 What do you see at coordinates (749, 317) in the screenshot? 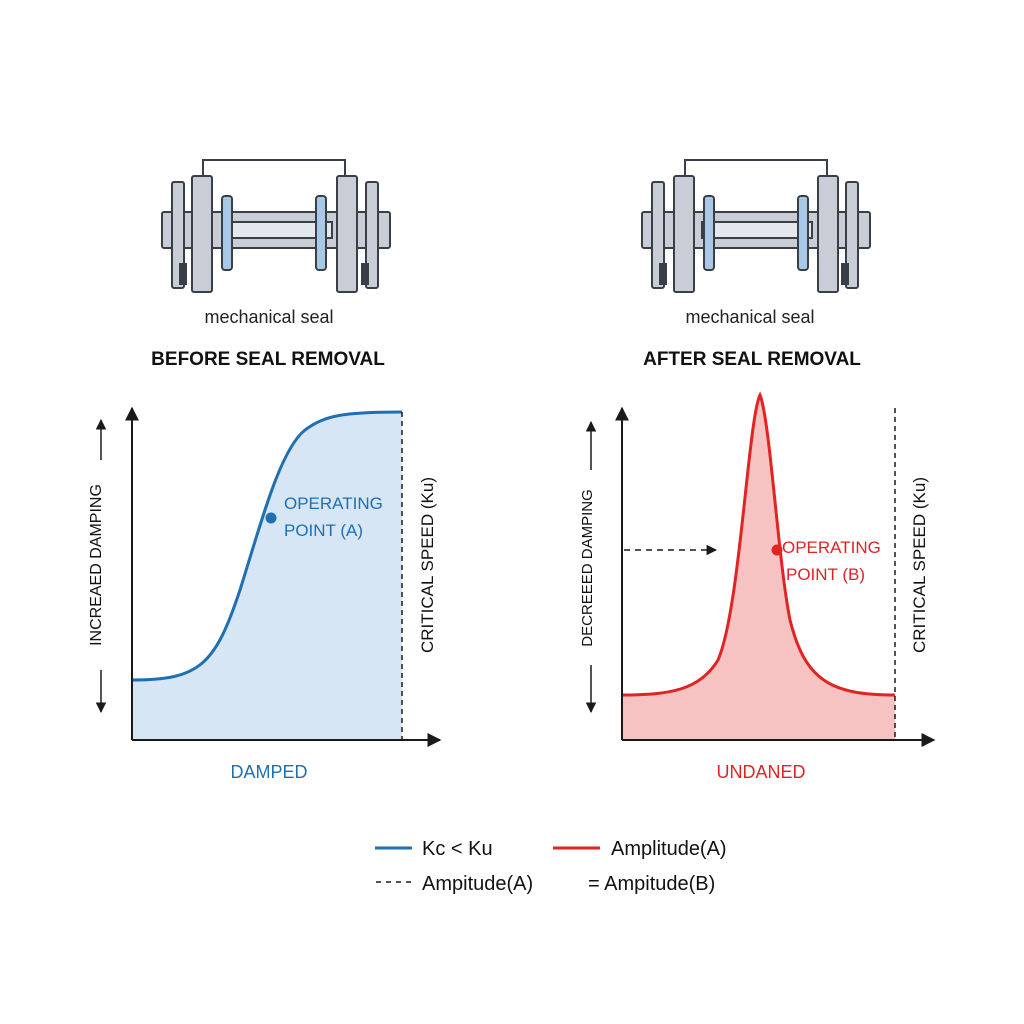
I see `right-component-label: mechanical seal` at bounding box center [749, 317].